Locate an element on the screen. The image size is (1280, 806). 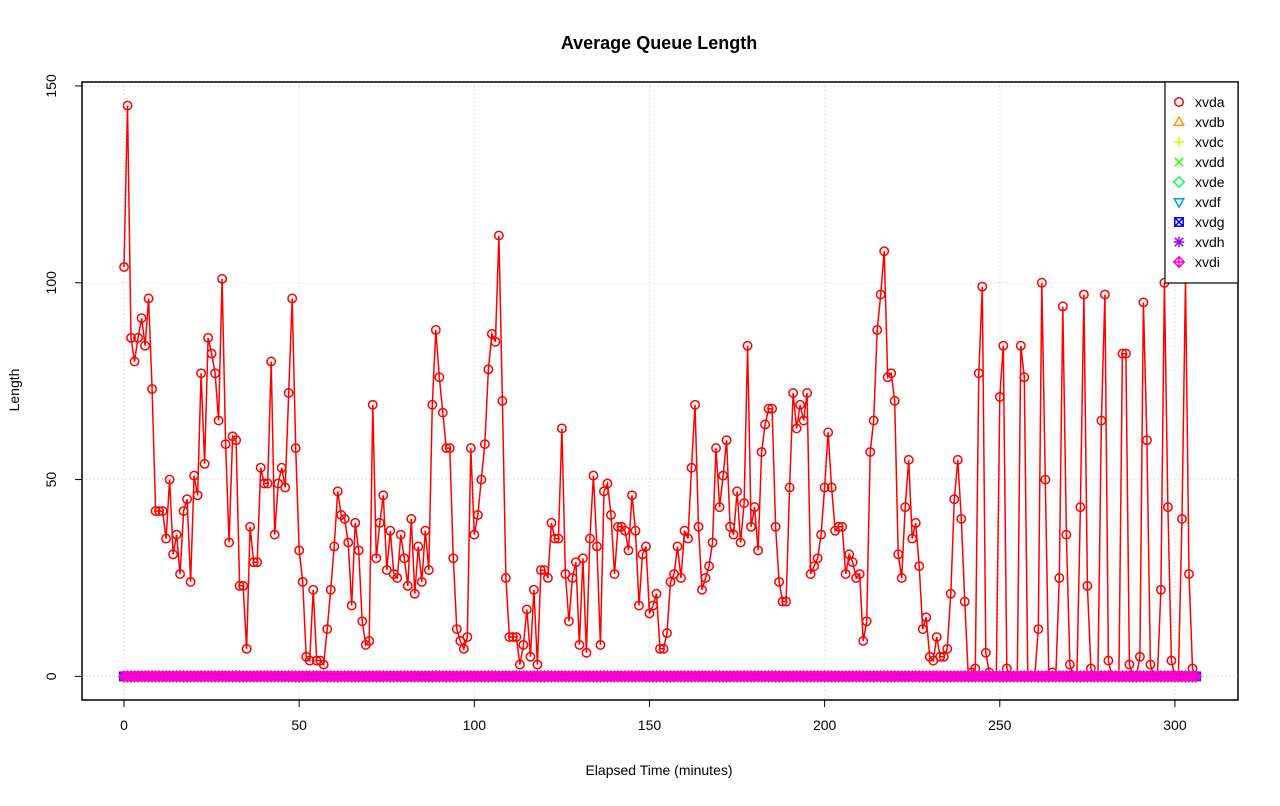
y-axis-label: Length is located at coordinates (14, 390).